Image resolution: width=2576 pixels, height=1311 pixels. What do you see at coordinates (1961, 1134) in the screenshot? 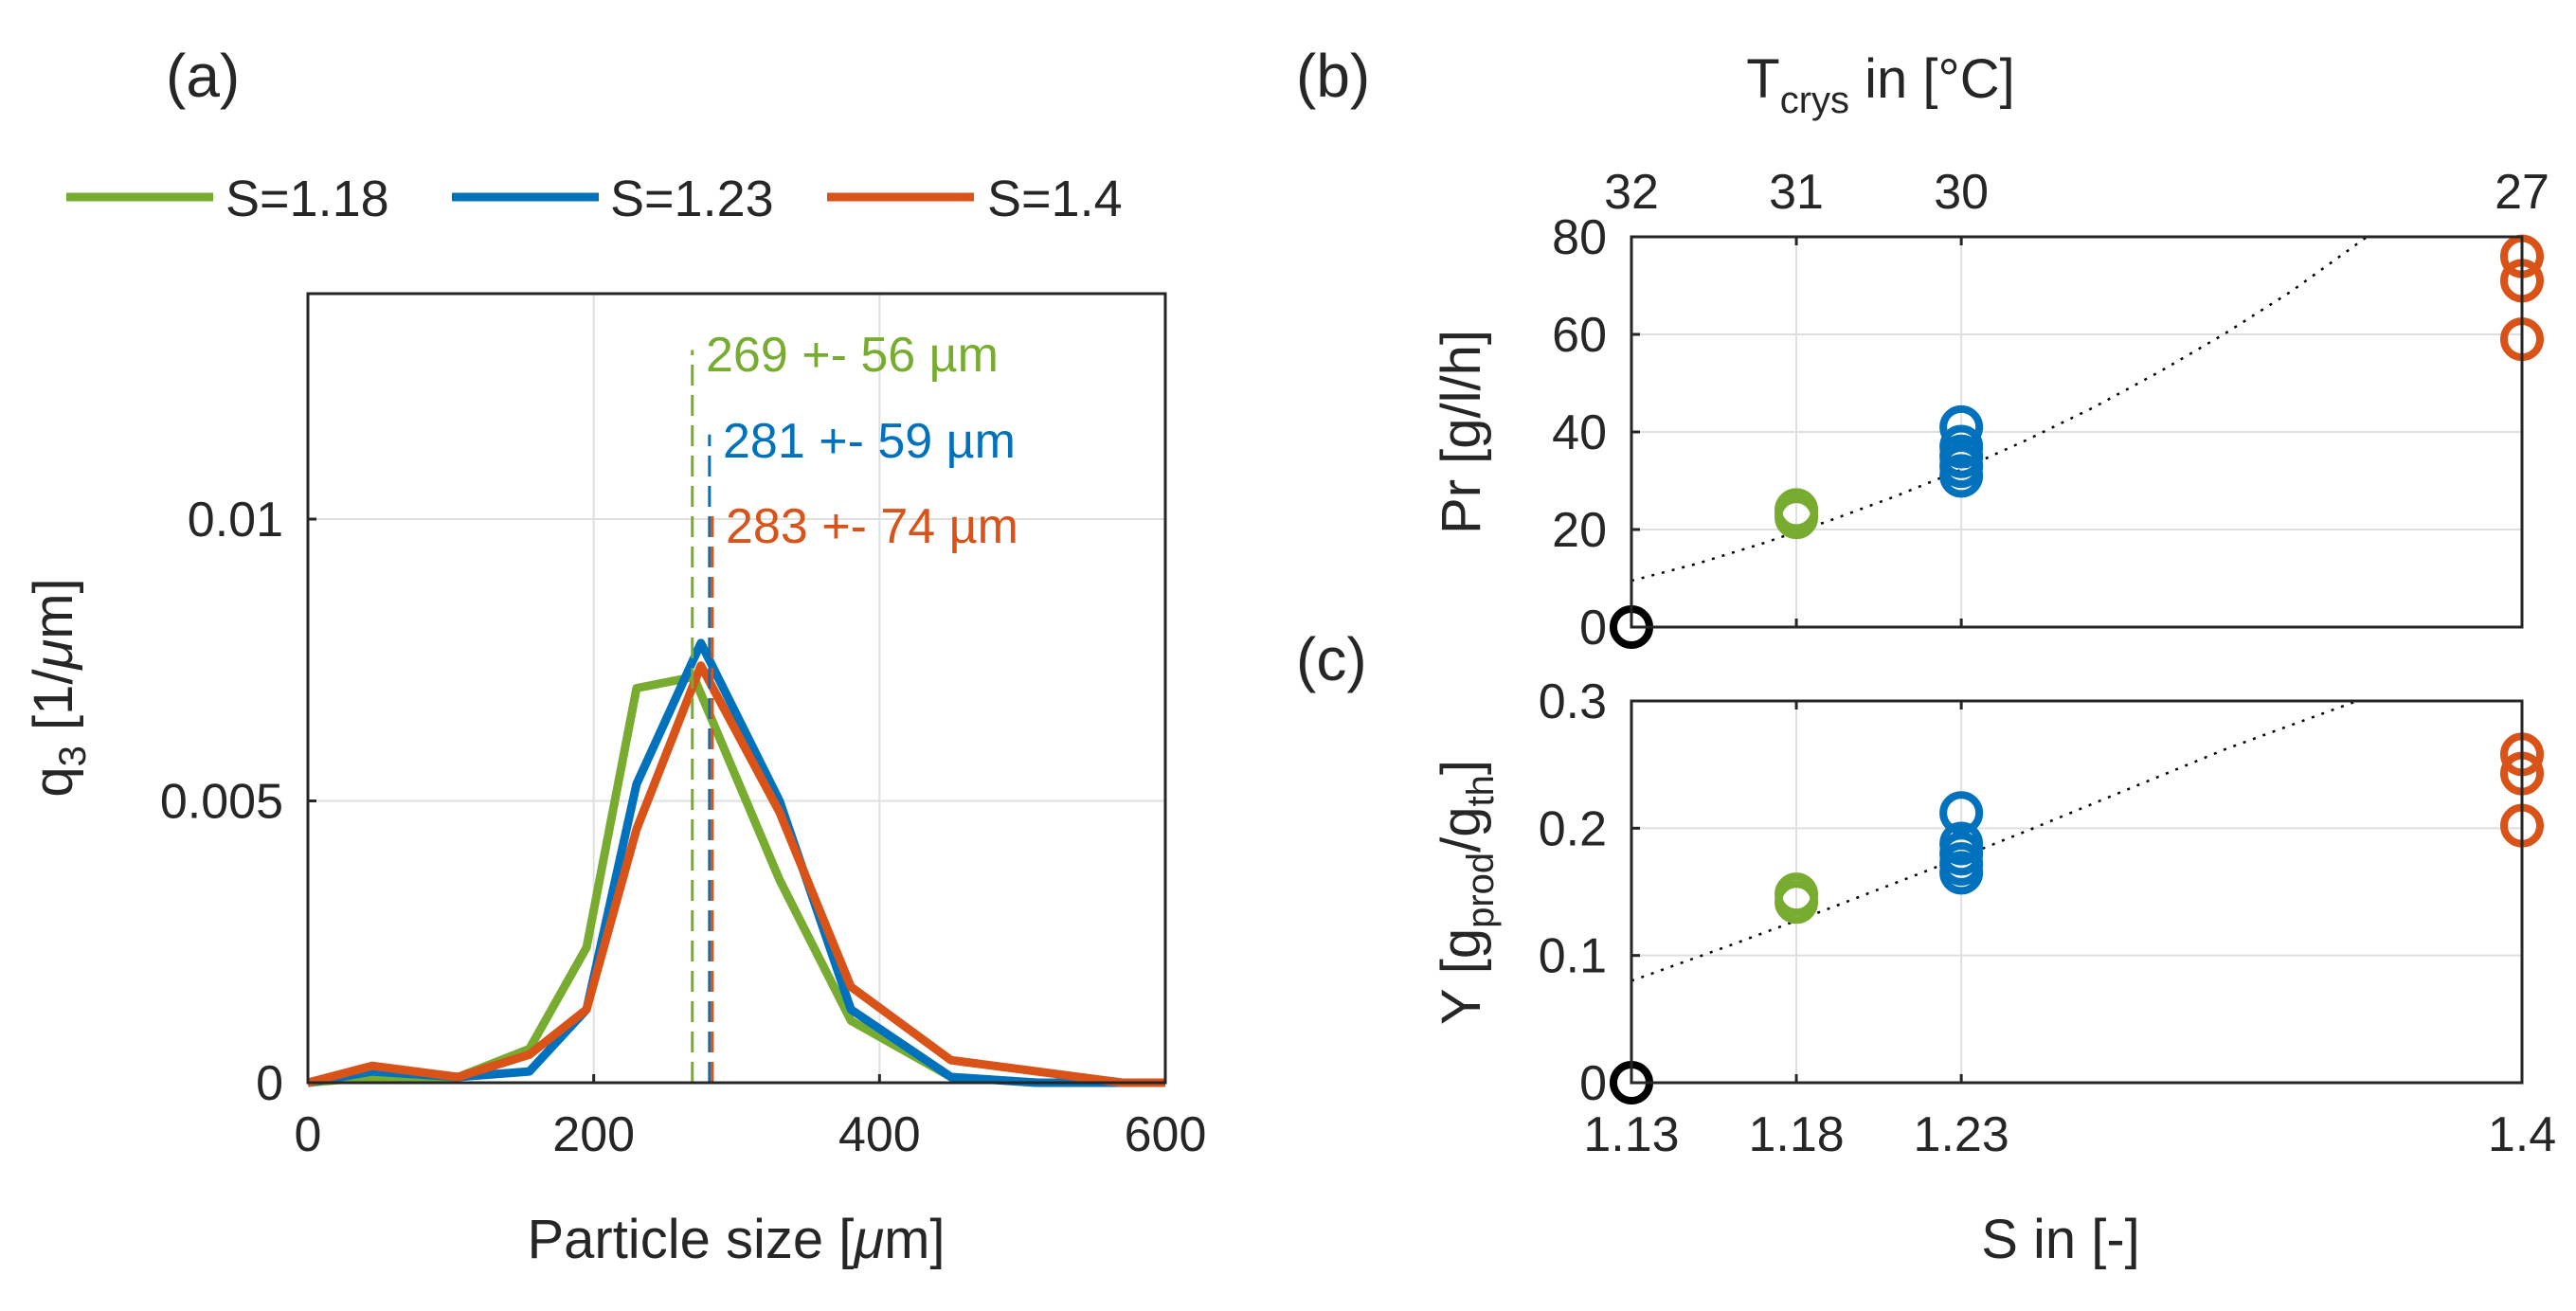
I see `tick-label-x: 1.23` at bounding box center [1961, 1134].